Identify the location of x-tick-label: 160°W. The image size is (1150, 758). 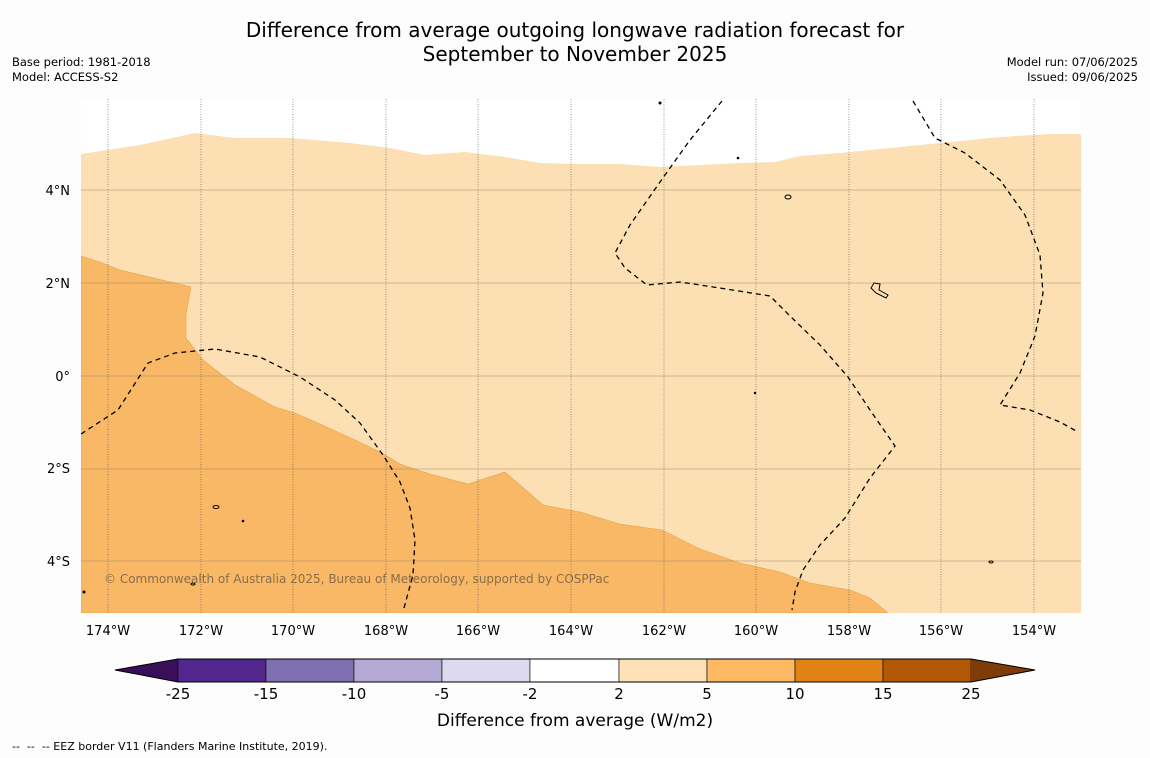
(756, 631).